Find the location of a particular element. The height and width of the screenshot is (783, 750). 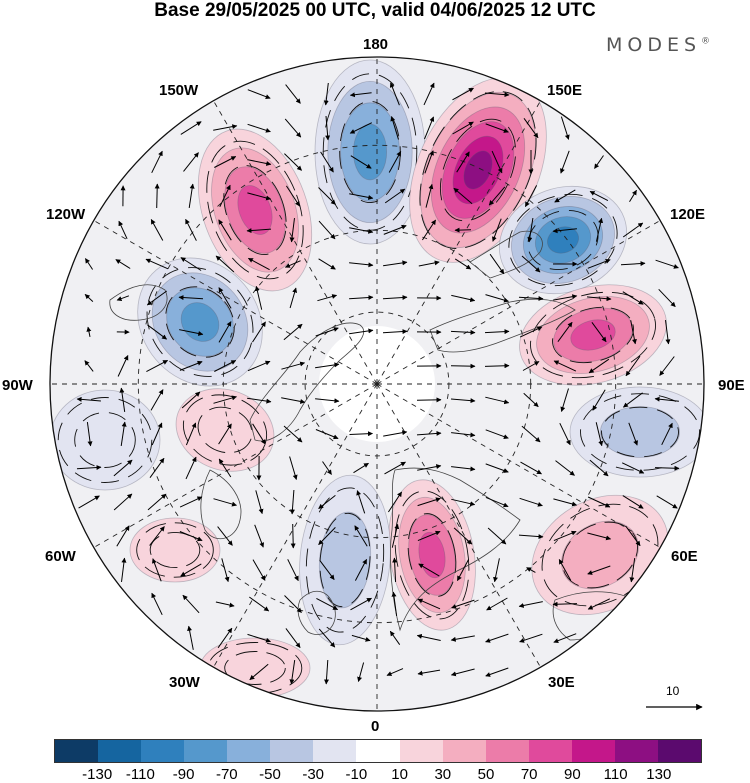

anomaly-positive is located at coordinates (255, 210).